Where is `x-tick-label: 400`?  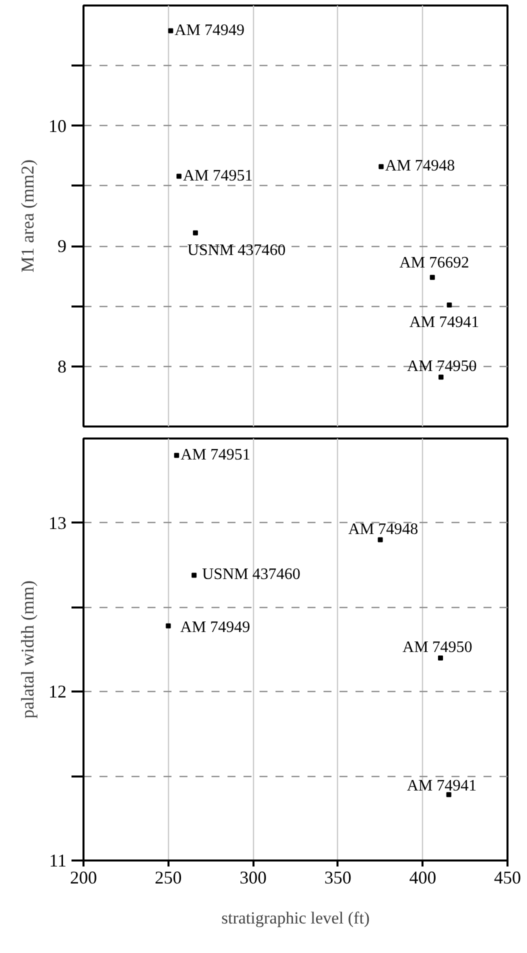 x-tick-label: 400 is located at coordinates (422, 878).